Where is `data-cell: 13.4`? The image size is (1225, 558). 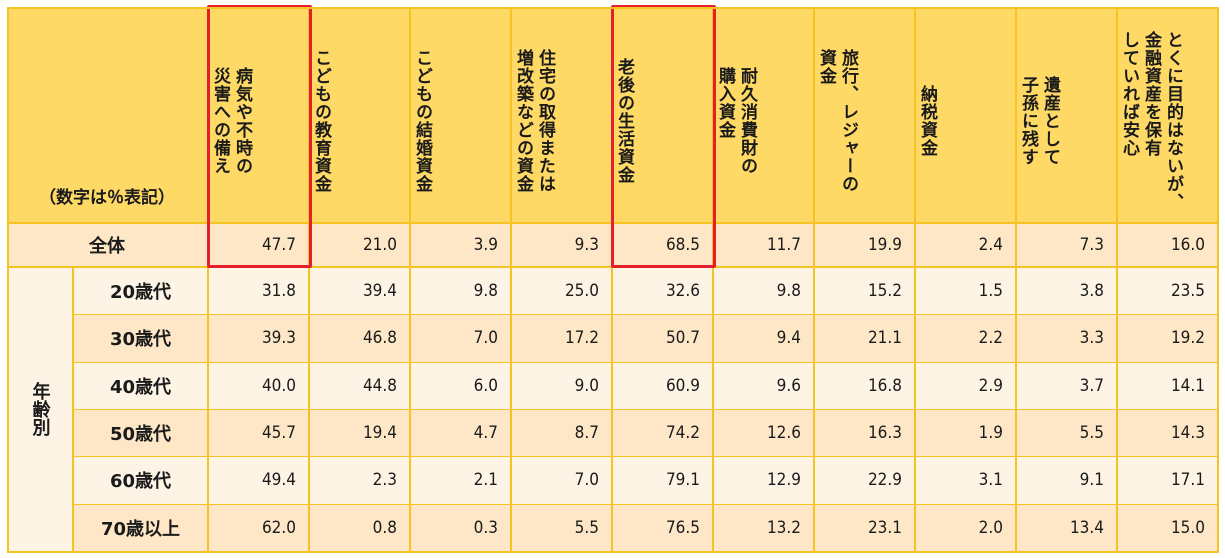
data-cell: 13.4 is located at coordinates (1067, 528).